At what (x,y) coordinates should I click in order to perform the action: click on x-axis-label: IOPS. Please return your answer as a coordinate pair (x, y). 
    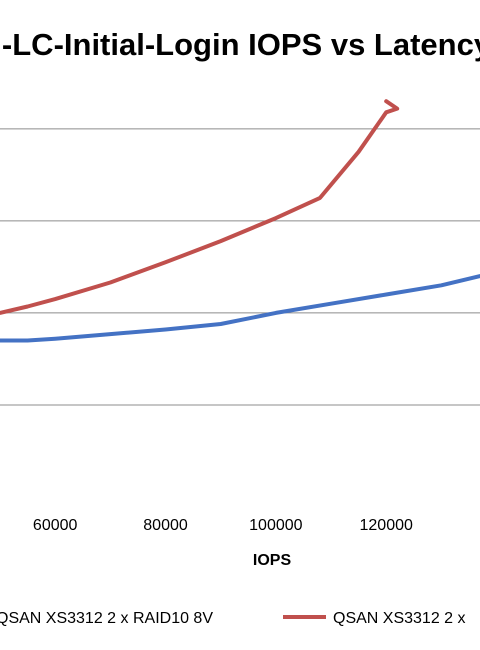
    Looking at the image, I should click on (272, 560).